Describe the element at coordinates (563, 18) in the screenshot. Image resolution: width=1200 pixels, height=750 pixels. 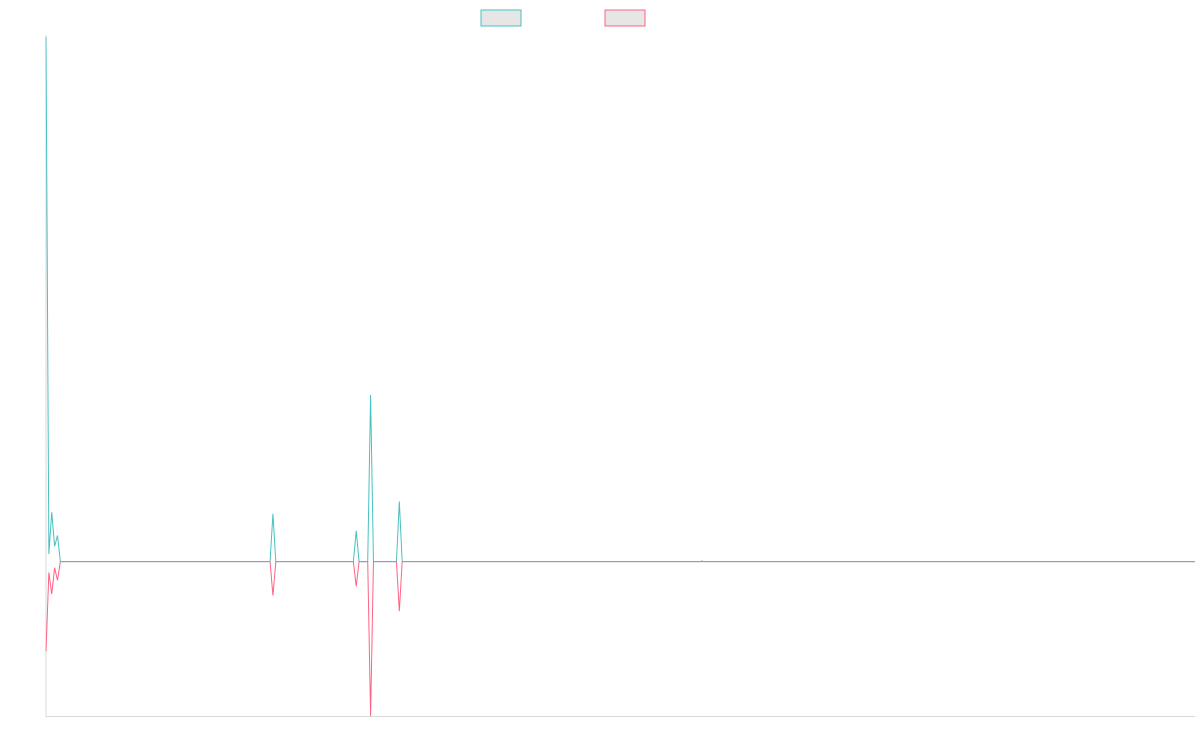
I see `legend` at that location.